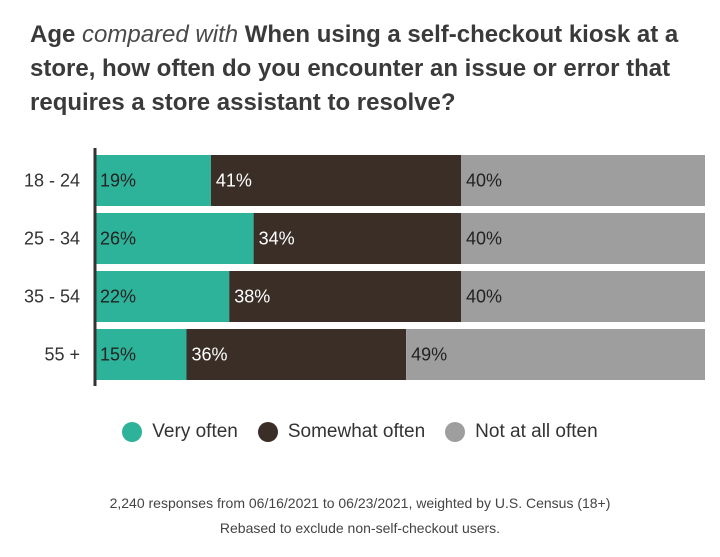  Describe the element at coordinates (132, 432) in the screenshot. I see `legend-swatch-very-often` at that location.